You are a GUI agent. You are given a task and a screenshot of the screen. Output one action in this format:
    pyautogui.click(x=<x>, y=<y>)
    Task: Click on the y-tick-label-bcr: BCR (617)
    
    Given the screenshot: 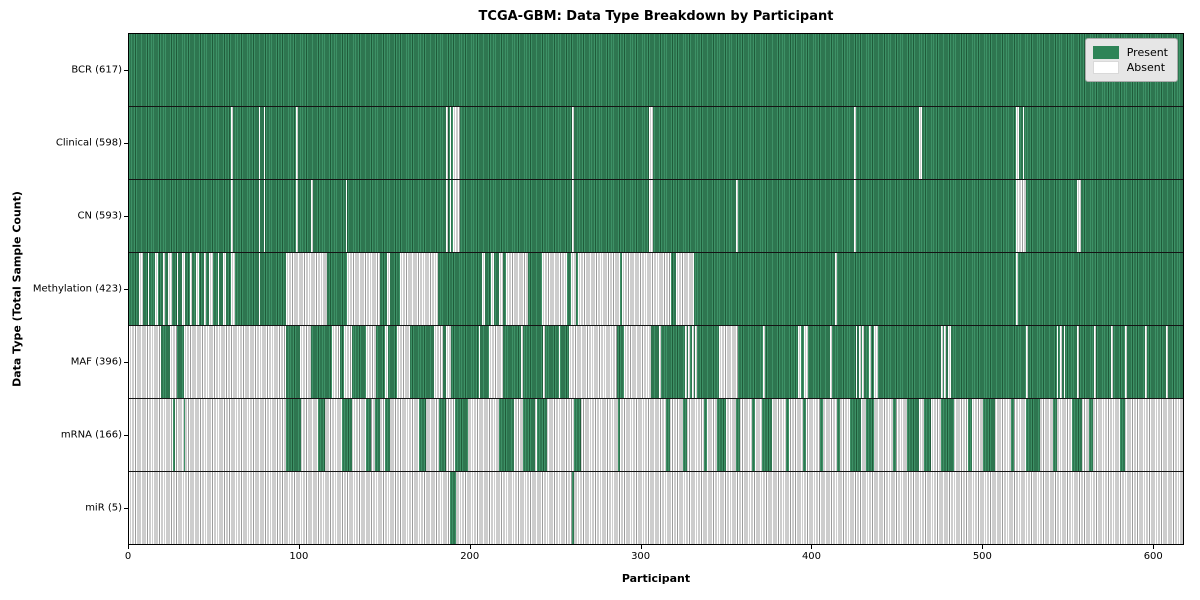 What is the action you would take?
    pyautogui.click(x=96, y=70)
    